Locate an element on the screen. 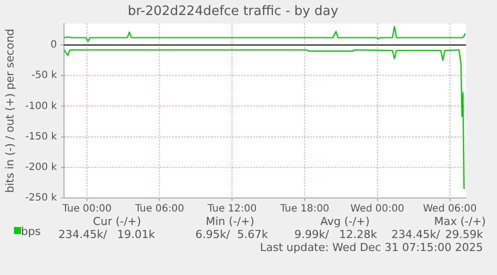 The image size is (497, 275). text: Min (-/+) is located at coordinates (230, 221).